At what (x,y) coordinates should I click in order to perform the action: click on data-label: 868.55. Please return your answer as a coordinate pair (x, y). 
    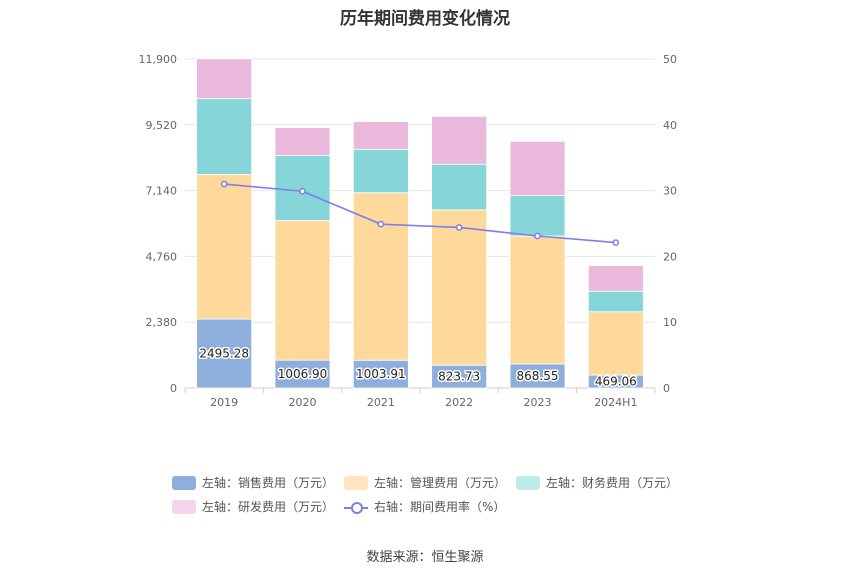
    Looking at the image, I should click on (538, 376).